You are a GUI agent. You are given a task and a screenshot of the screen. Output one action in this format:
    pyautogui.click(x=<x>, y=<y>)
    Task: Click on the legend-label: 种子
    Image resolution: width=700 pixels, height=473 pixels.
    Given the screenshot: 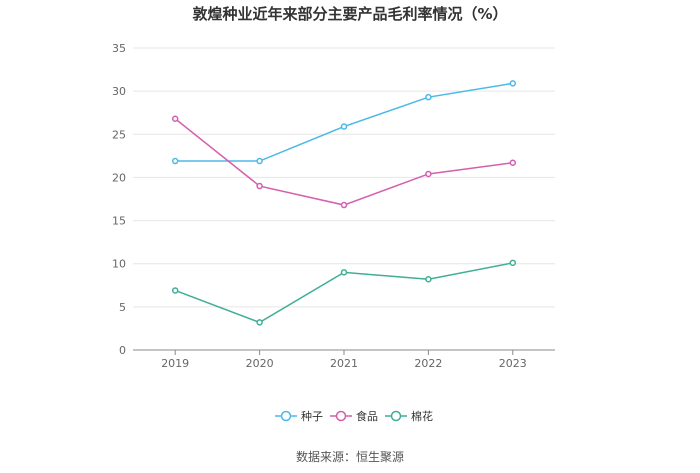 What is the action you would take?
    pyautogui.click(x=312, y=416)
    